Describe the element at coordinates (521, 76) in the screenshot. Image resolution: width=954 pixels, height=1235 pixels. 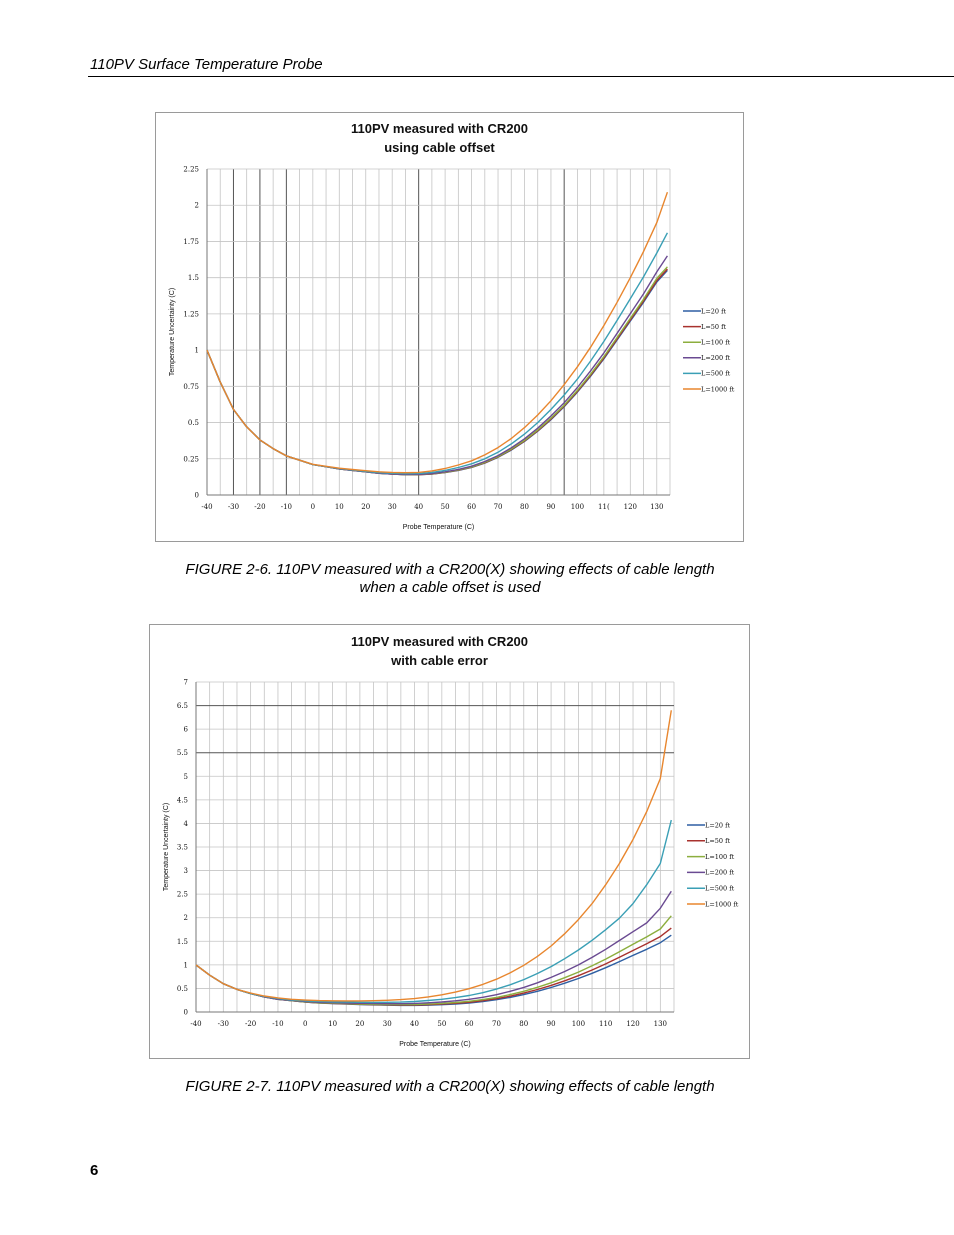
I see `header-rule` at that location.